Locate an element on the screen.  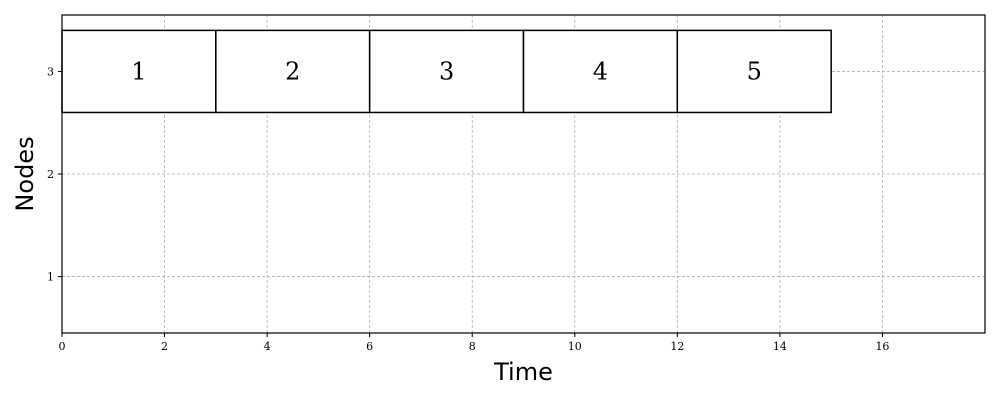
task-block-label: 4 is located at coordinates (600, 71).